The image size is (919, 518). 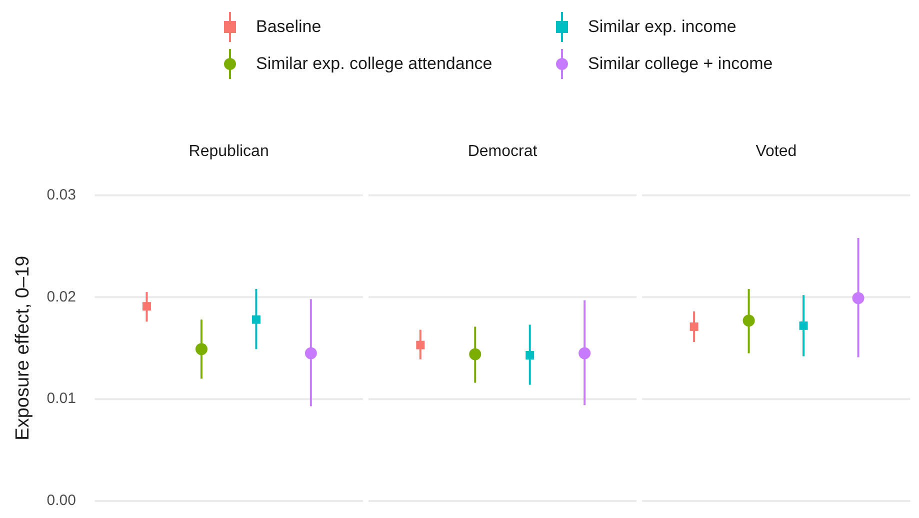 I want to click on y-axis-title: Exposure effect, 0–19, so click(x=23, y=348).